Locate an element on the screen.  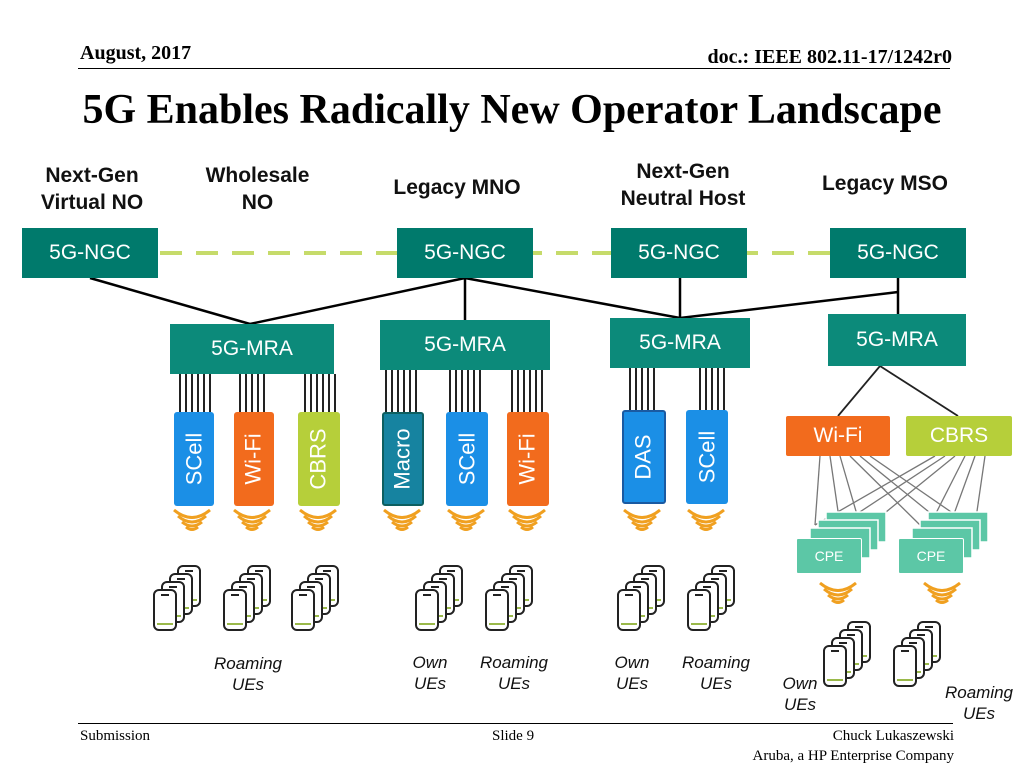
footer-slide-number: Slide 9 is located at coordinates (513, 736).